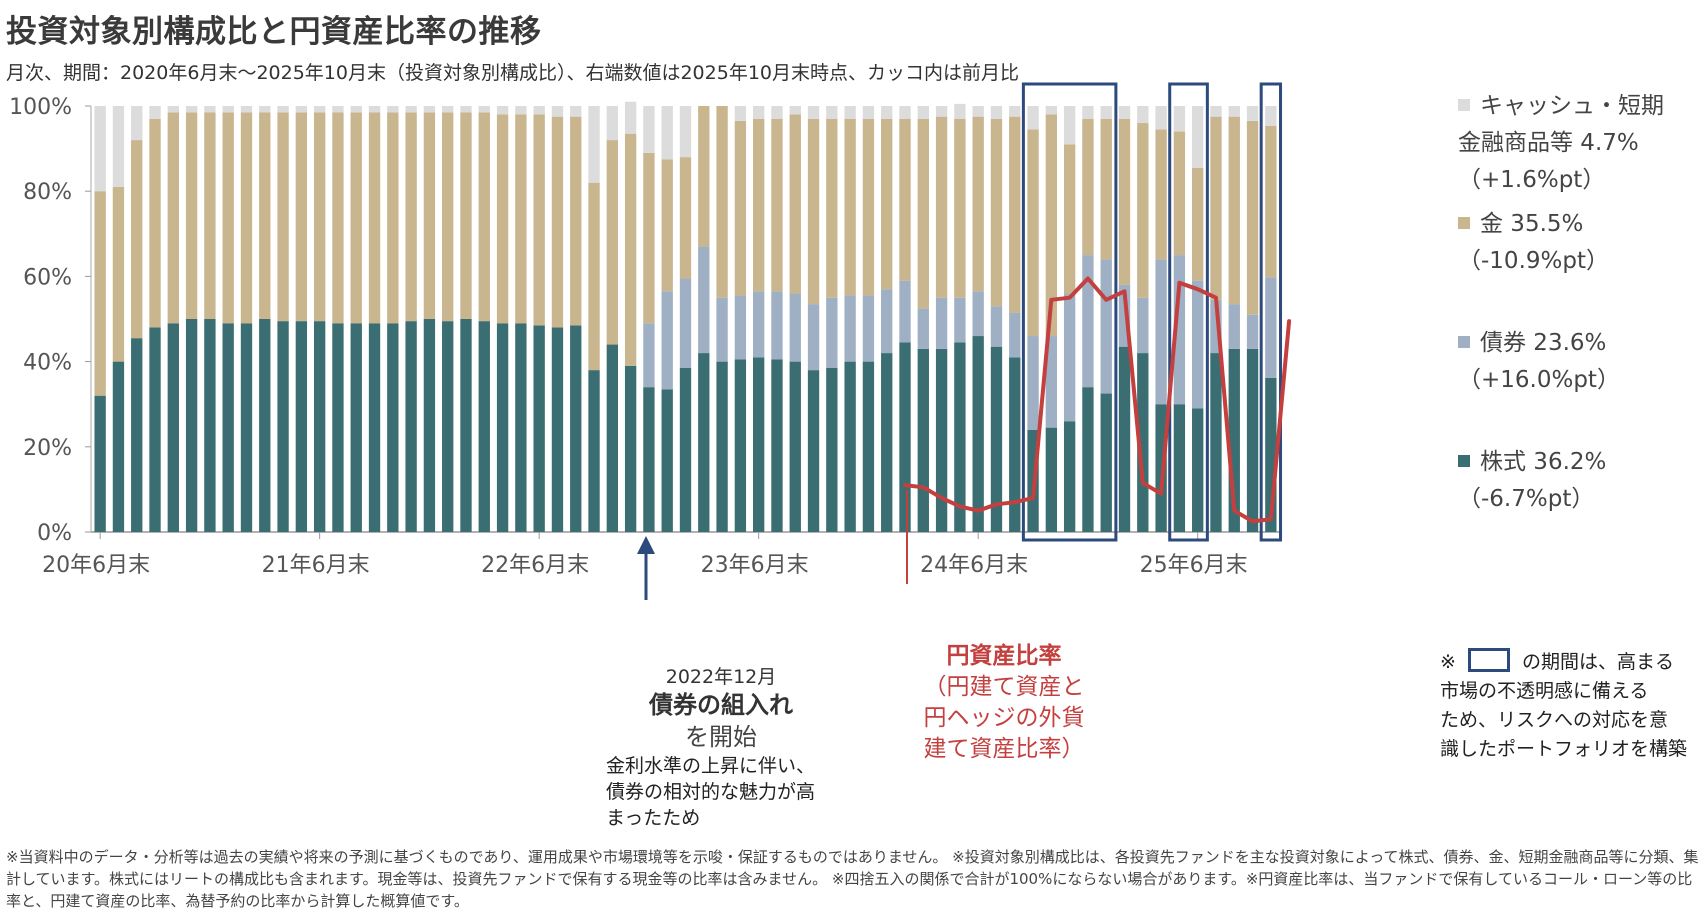  Describe the element at coordinates (1533, 243) in the screenshot. I see `legend-item-gold: 金 35.5% （-10.9%pt）` at that location.